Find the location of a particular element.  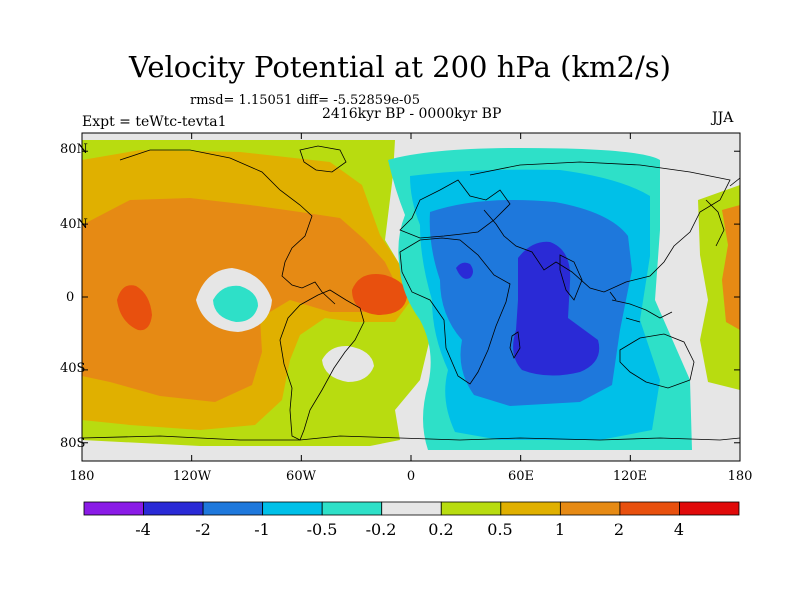

coast-east-asia-edge is located at coordinates (722, 212).